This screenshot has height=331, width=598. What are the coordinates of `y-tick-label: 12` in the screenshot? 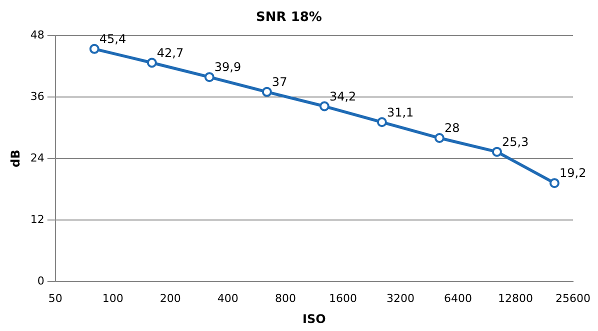 It's located at (37, 219).